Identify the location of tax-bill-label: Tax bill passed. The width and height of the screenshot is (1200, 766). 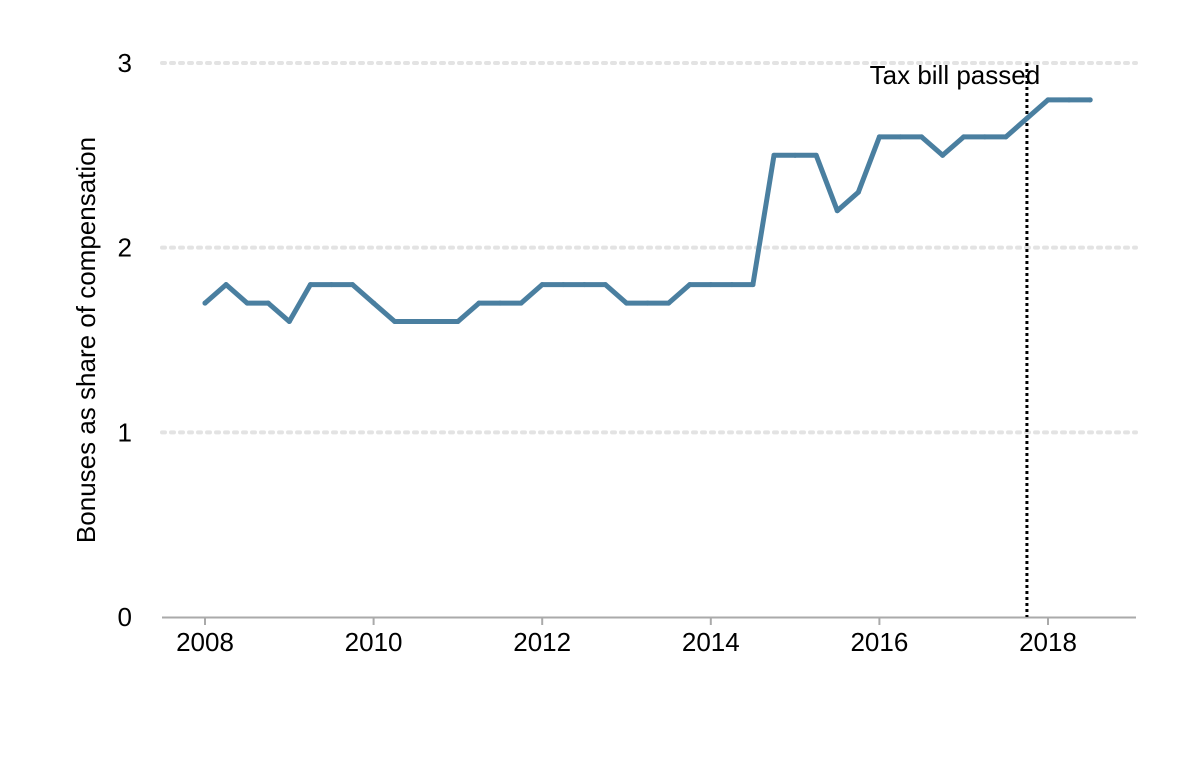
(955, 75).